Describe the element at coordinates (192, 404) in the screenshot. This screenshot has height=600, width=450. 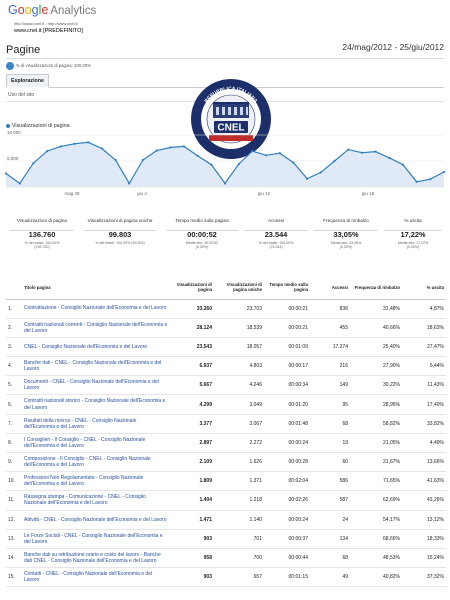
I see `cell-pv: 4.299` at that location.